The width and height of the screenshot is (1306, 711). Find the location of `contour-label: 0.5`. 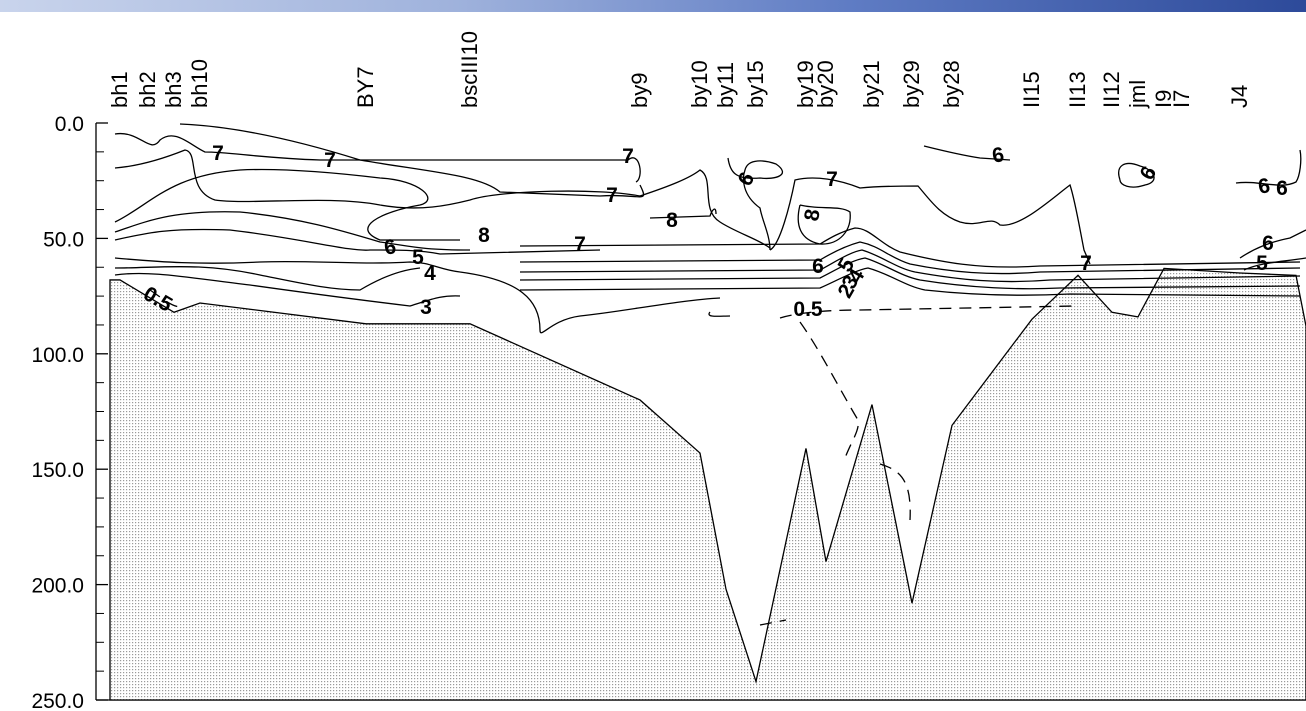

contour-label: 0.5 is located at coordinates (808, 309).